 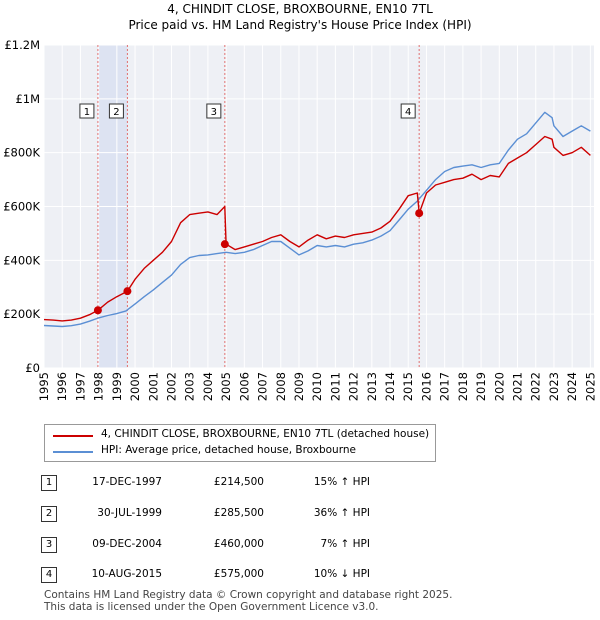 What do you see at coordinates (341, 513) in the screenshot?
I see `sale-hpi-diff: 36% ↑ HPI` at bounding box center [341, 513].